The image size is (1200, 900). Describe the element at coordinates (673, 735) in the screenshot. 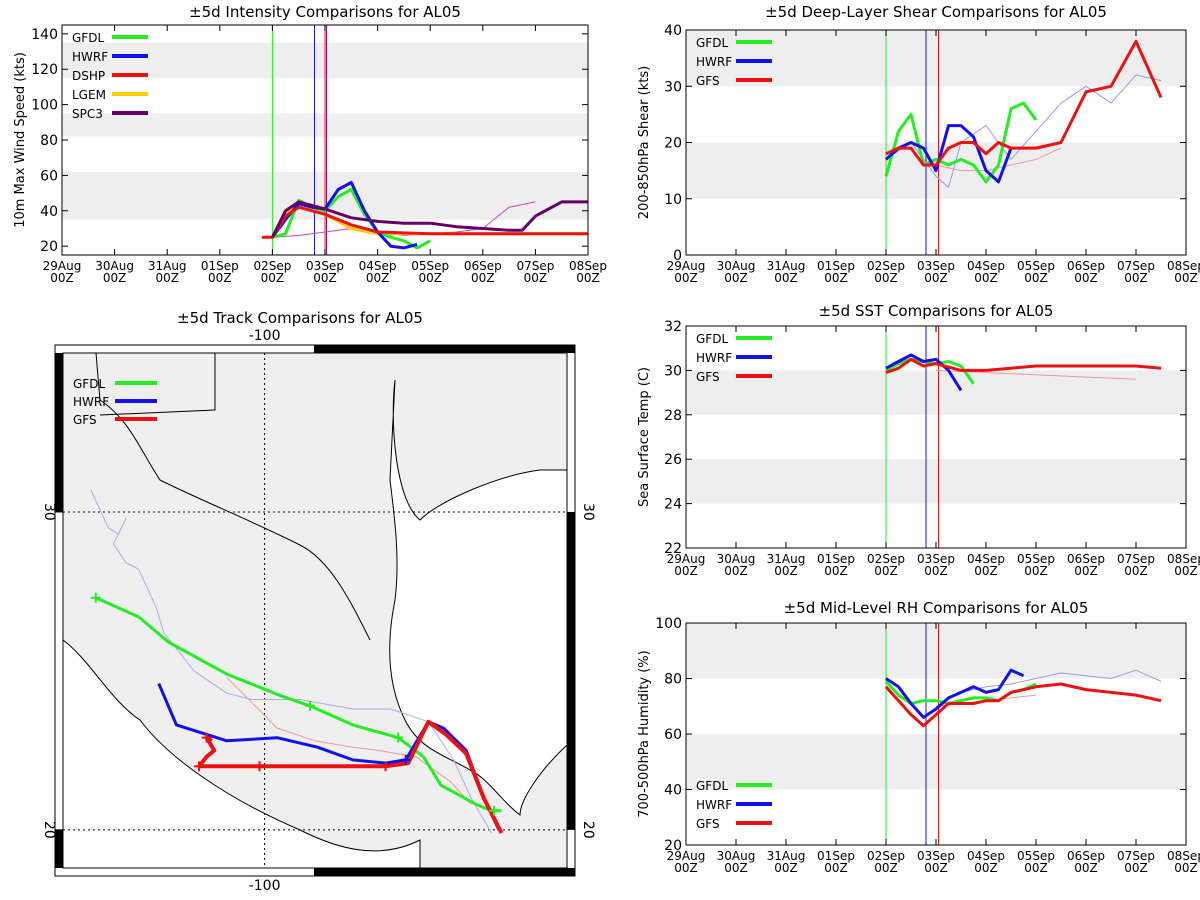

I see `y-tick-label: 60` at that location.